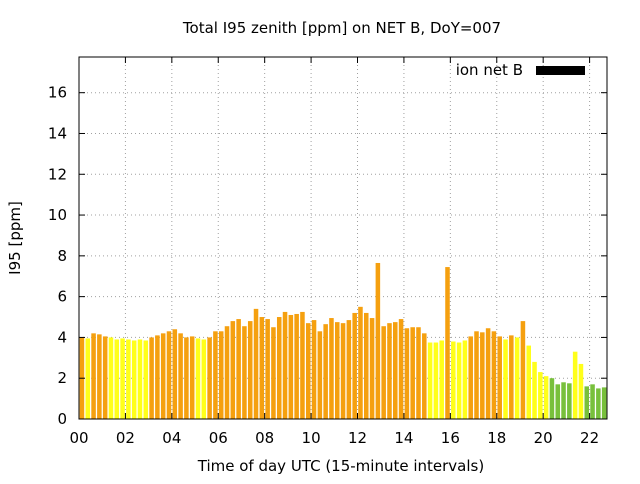 The image size is (640, 484). What do you see at coordinates (62, 419) in the screenshot?
I see `y-tick-label: 0` at bounding box center [62, 419].